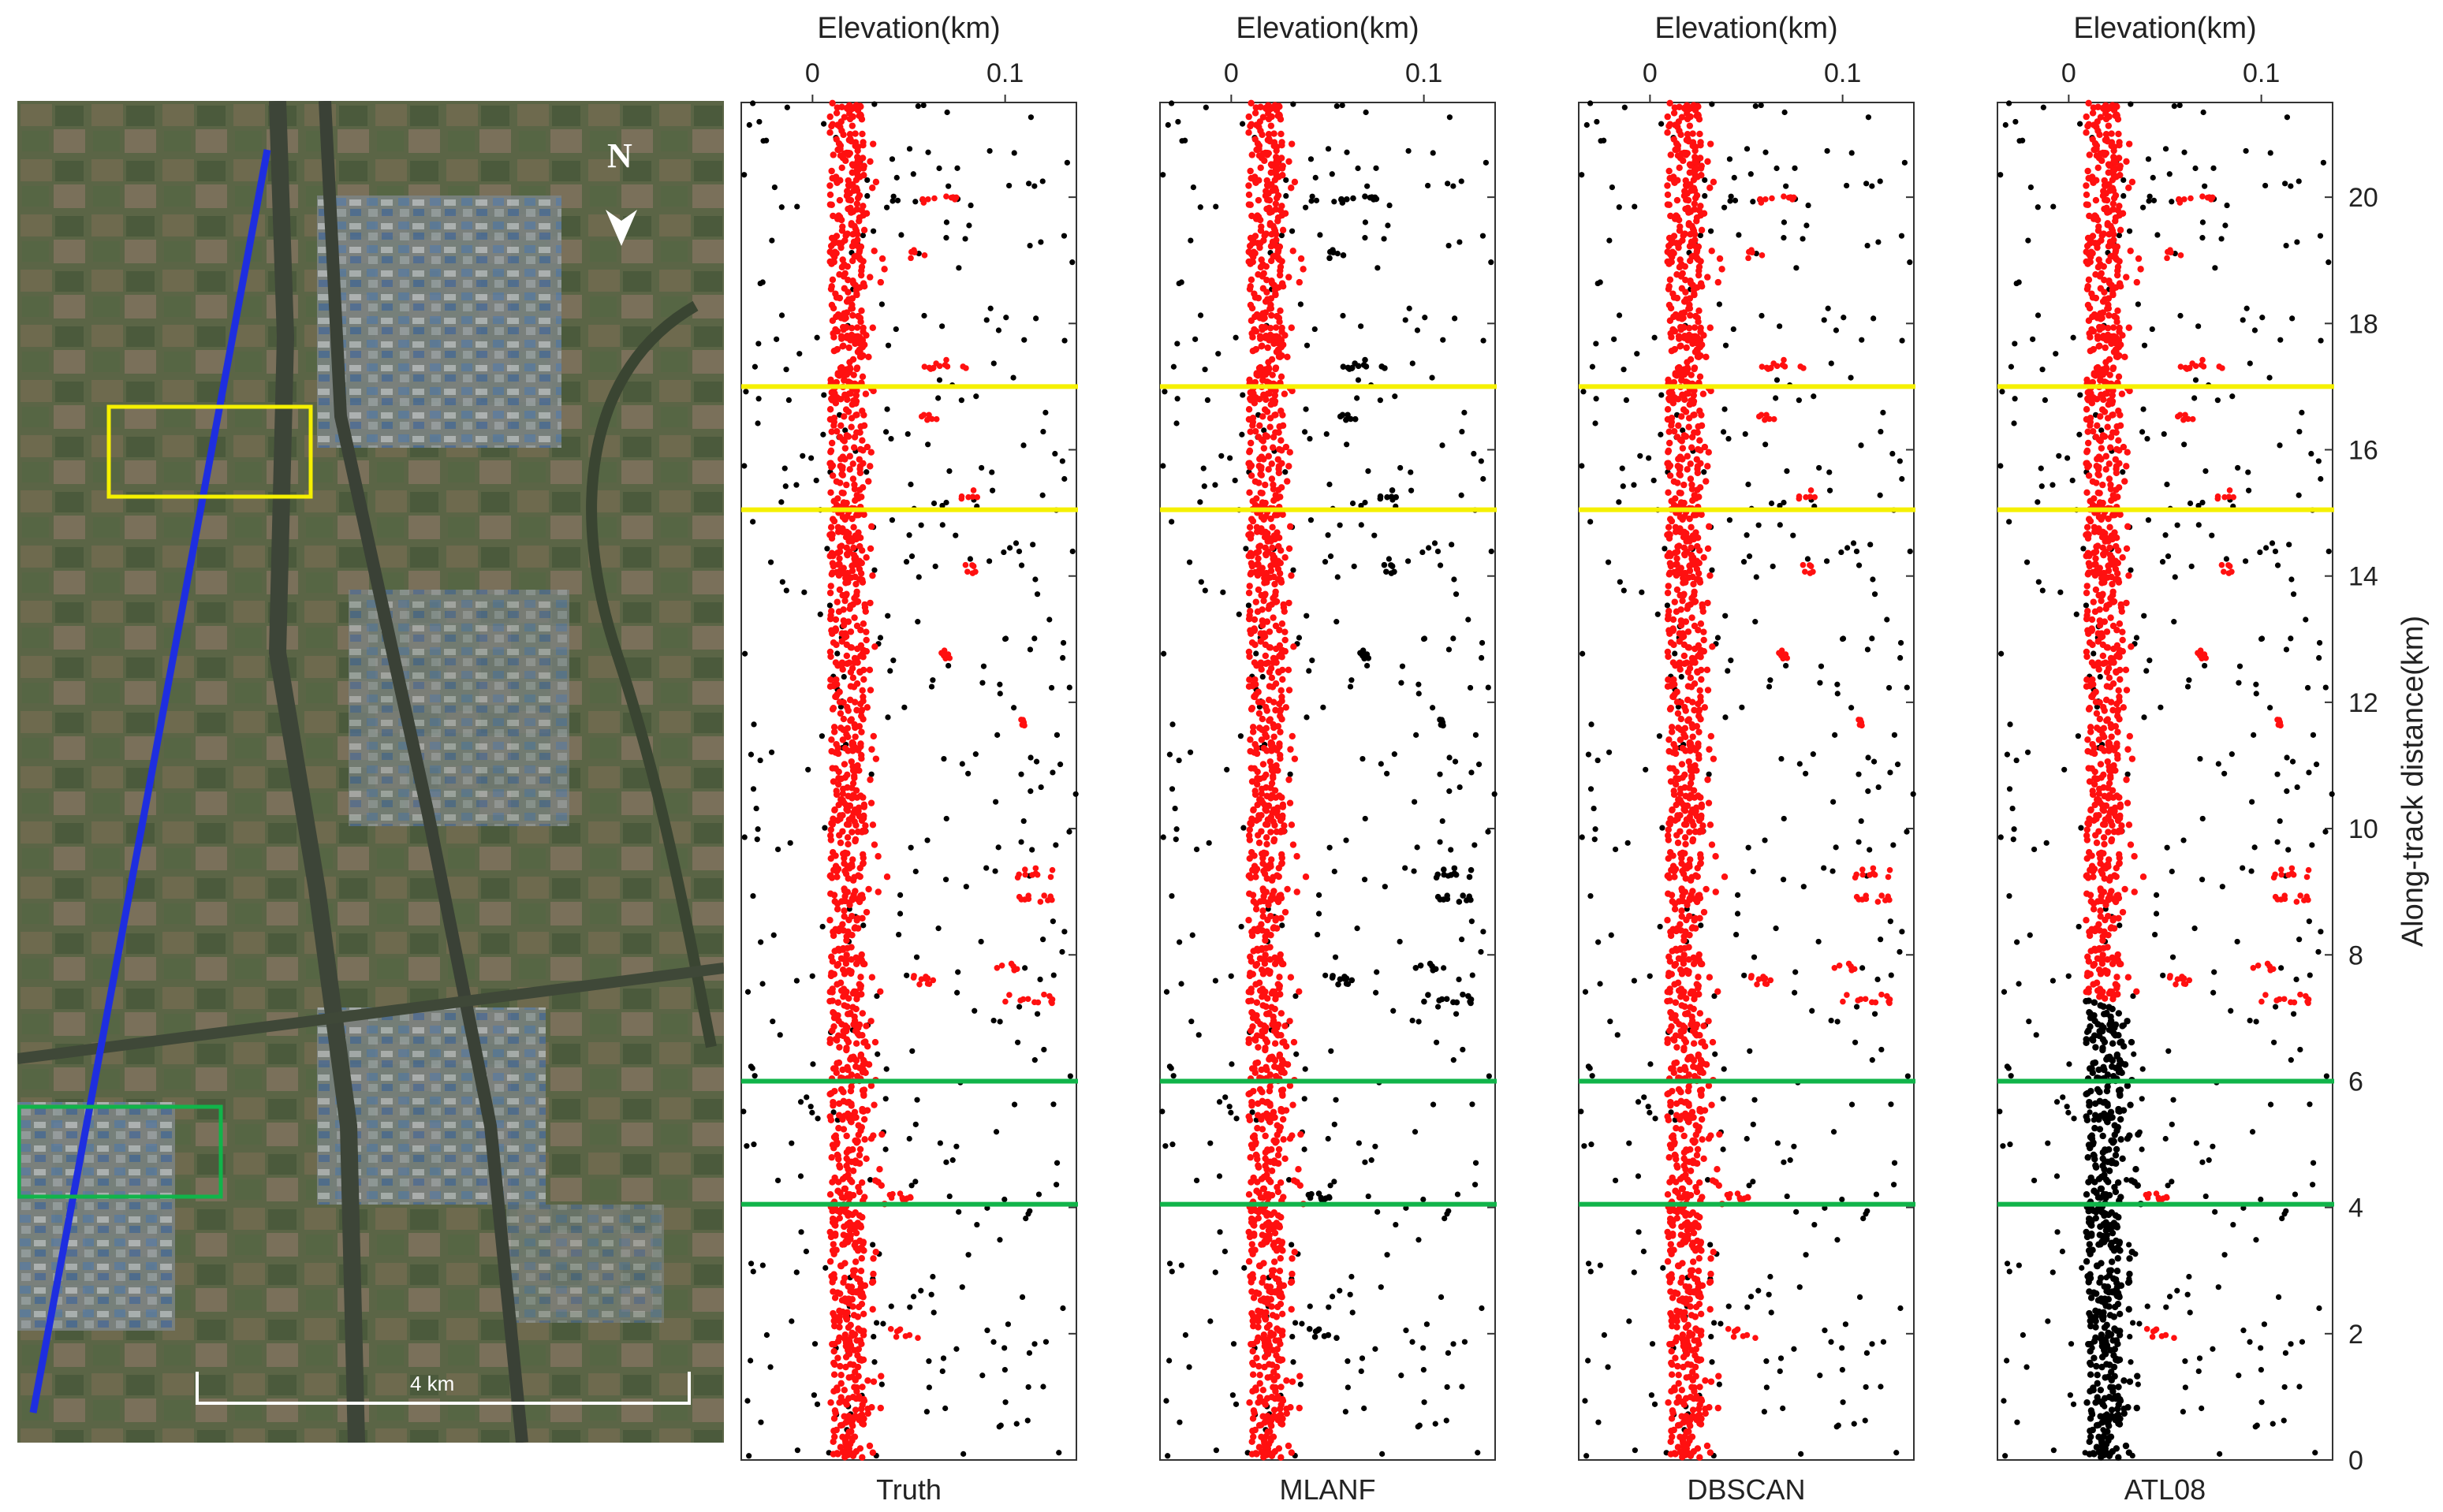 The width and height of the screenshot is (2443, 1512). Describe the element at coordinates (1650, 73) in the screenshot. I see `x-tick-label: 0` at that location.